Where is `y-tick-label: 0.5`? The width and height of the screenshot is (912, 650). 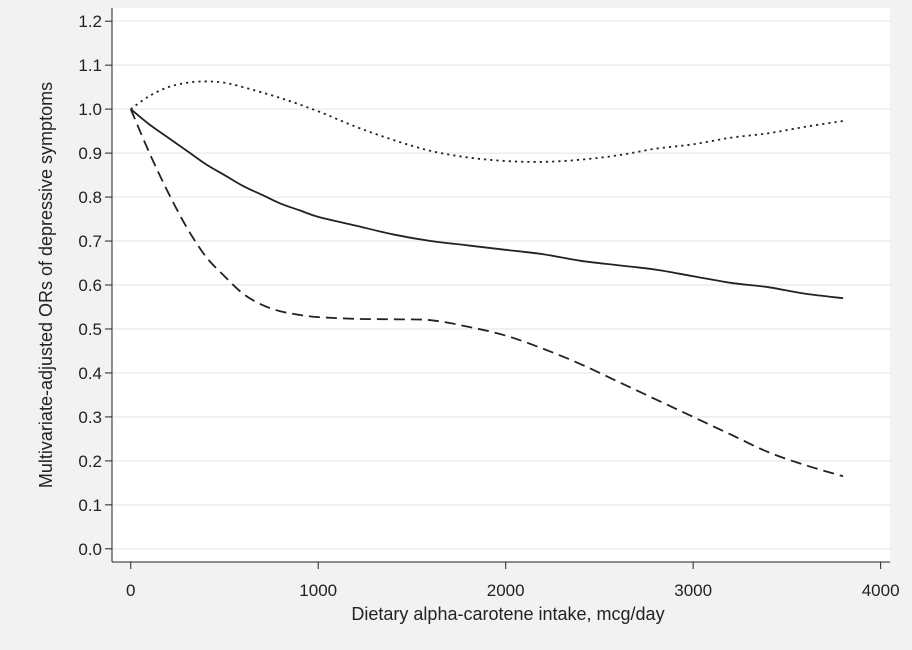 y-tick-label: 0.5 is located at coordinates (90, 329).